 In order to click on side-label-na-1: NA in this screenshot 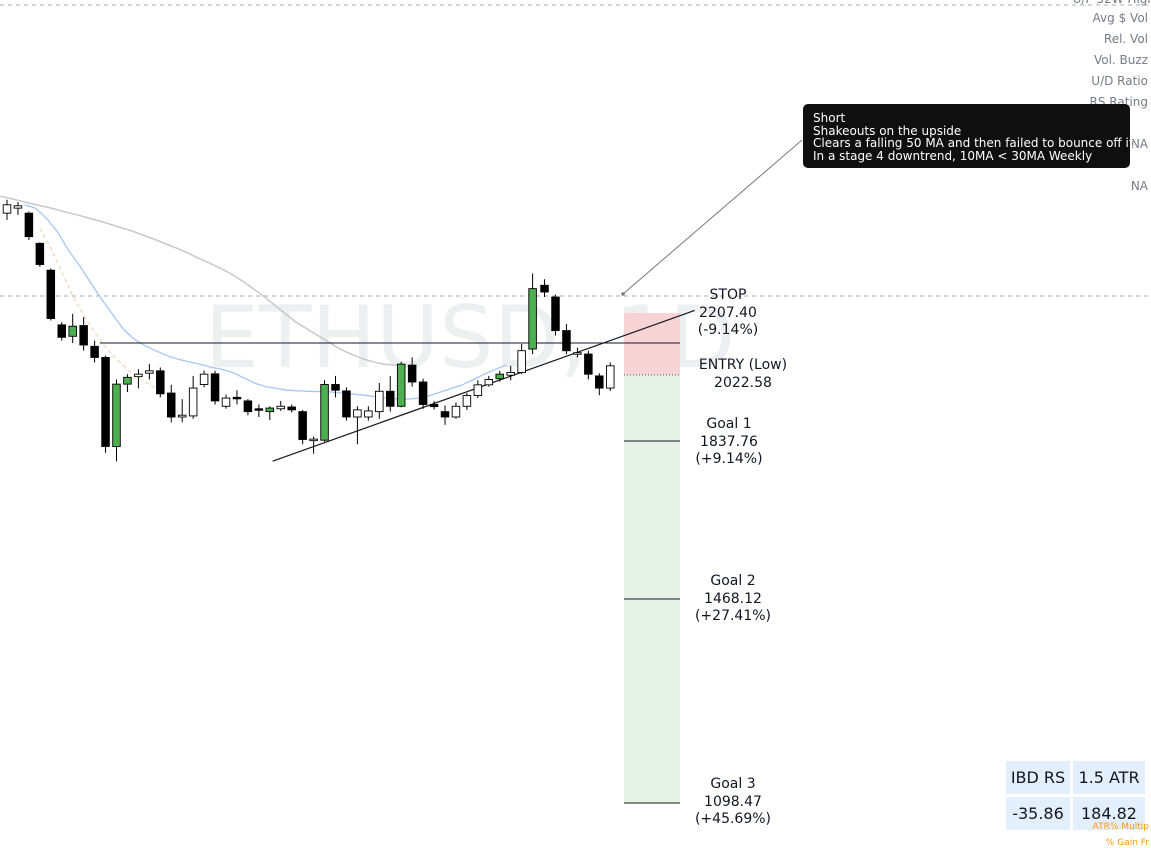, I will do `click(1139, 144)`.